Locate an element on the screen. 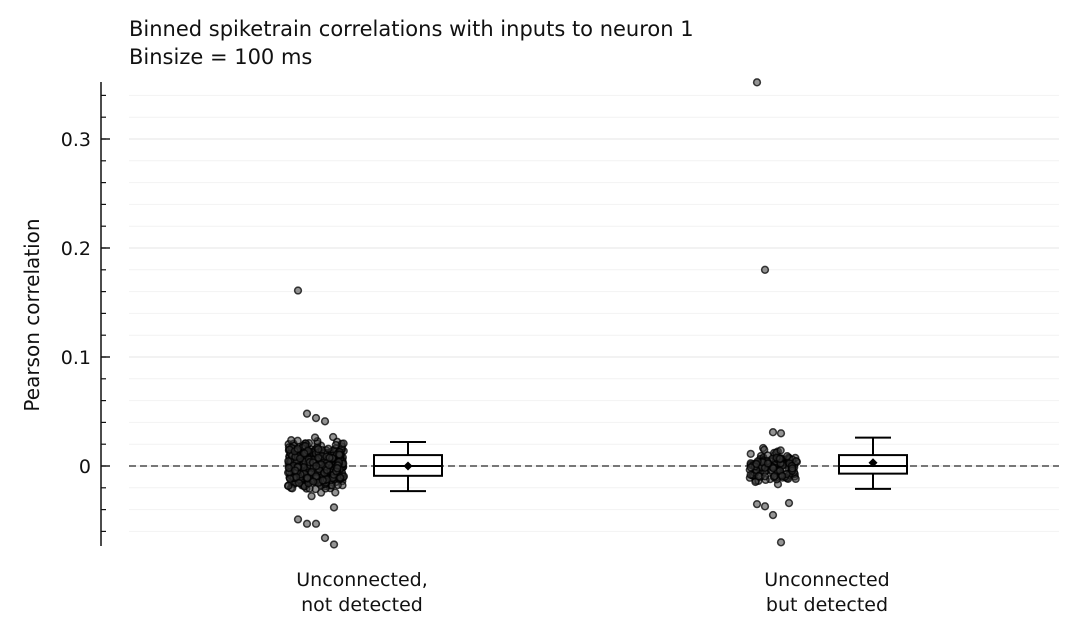  y-tick-label: 0.2 is located at coordinates (76, 249).